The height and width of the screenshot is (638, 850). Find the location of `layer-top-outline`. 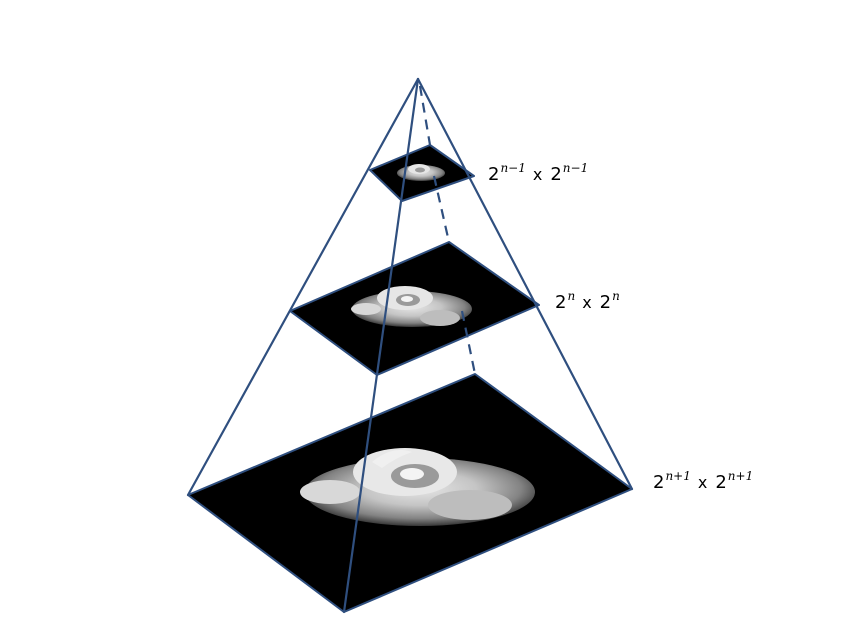

layer-top-outline is located at coordinates (422, 173).